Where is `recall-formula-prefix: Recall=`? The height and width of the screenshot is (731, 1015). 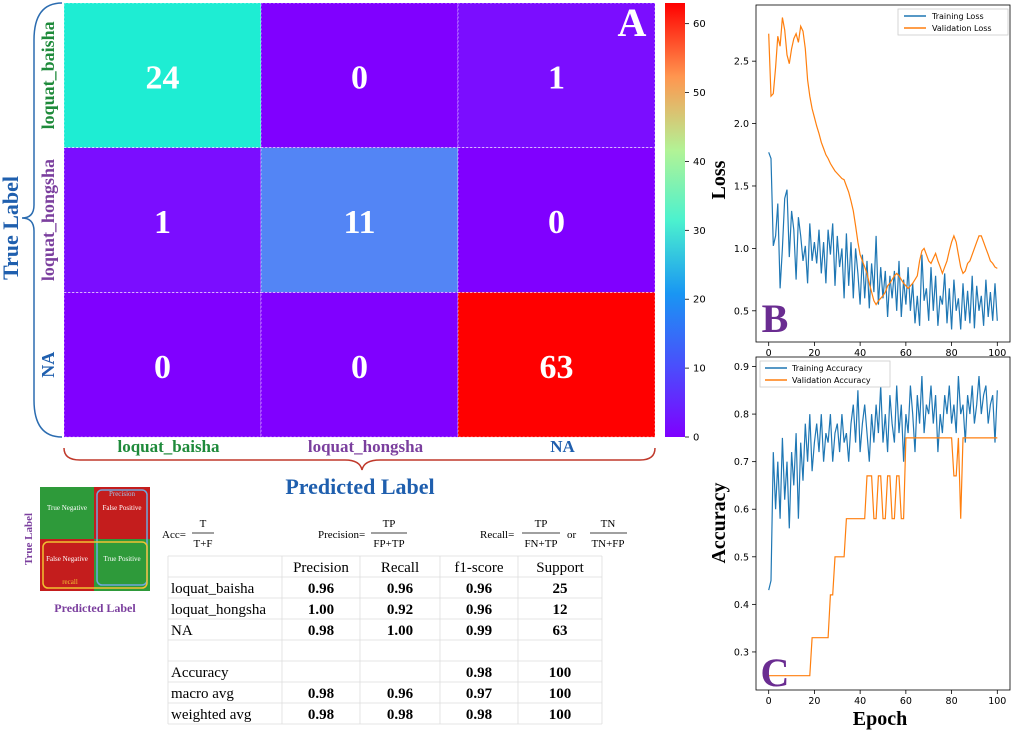 recall-formula-prefix: Recall= is located at coordinates (497, 535).